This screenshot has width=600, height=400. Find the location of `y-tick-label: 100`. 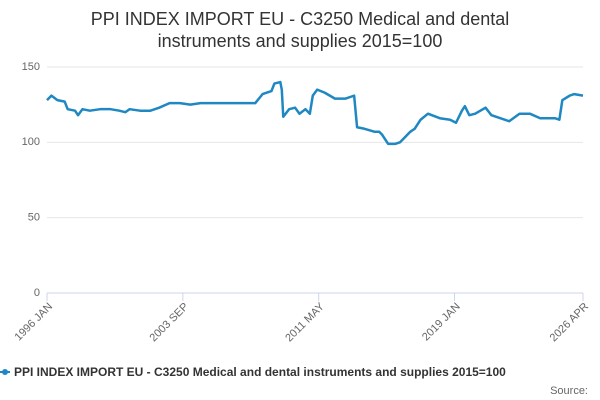

y-tick-label: 100 is located at coordinates (31, 142).